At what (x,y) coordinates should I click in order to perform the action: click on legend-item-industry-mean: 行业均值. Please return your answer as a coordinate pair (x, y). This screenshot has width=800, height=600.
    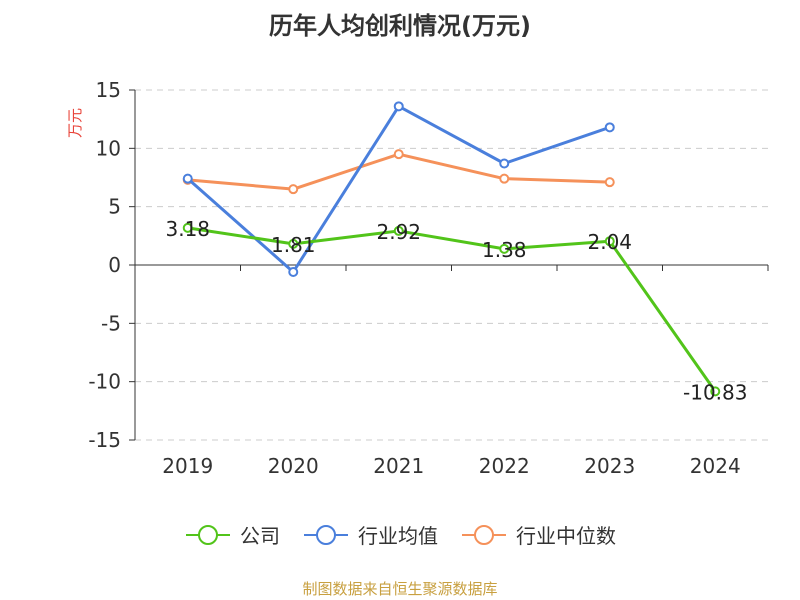
    Looking at the image, I should click on (370, 534).